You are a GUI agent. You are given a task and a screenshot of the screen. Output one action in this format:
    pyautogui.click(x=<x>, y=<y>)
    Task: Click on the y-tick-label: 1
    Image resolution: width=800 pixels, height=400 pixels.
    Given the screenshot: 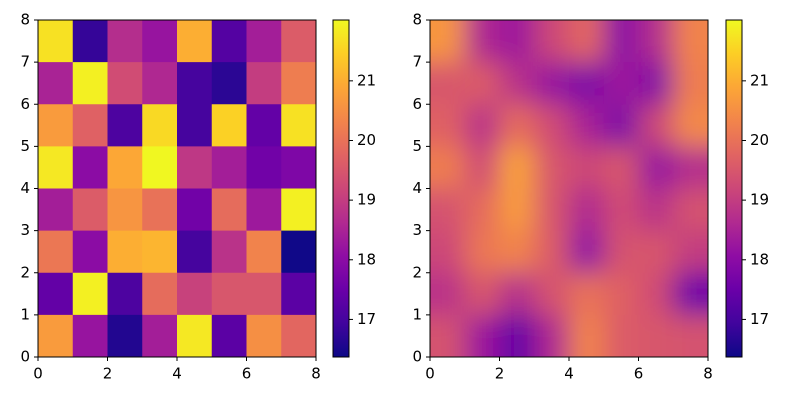 What is the action you would take?
    pyautogui.click(x=417, y=314)
    